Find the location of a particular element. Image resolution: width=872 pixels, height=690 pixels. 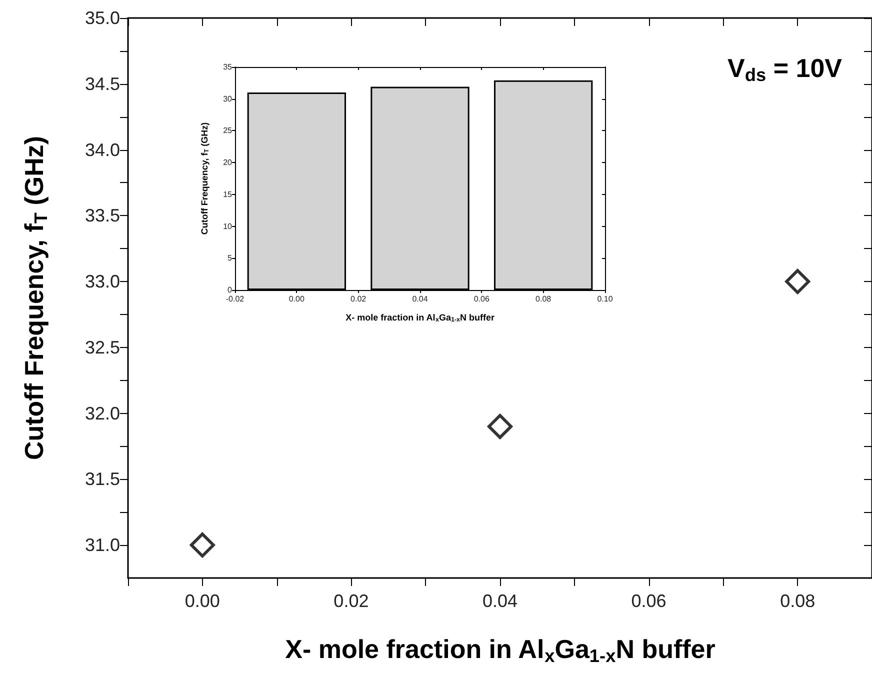

x-tick-label: -0.02 is located at coordinates (235, 299).